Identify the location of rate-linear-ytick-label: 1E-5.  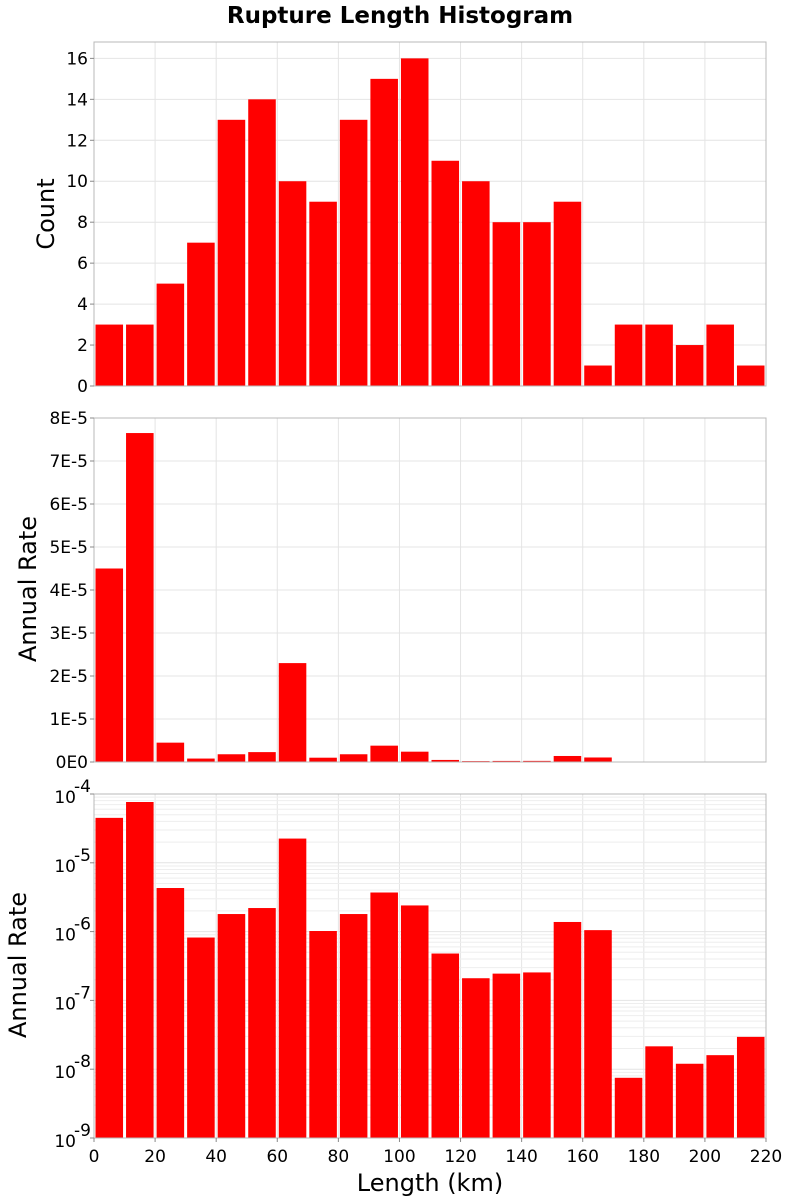
(68, 720).